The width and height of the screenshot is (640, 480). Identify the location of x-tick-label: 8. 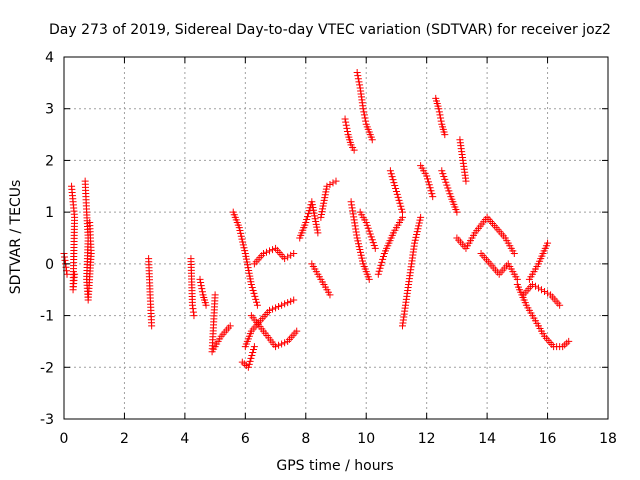
(305, 439).